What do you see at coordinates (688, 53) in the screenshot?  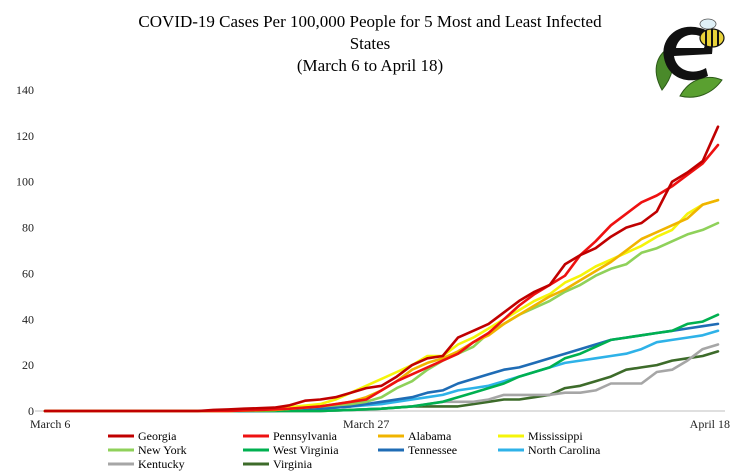 I see `logo-e-letter` at bounding box center [688, 53].